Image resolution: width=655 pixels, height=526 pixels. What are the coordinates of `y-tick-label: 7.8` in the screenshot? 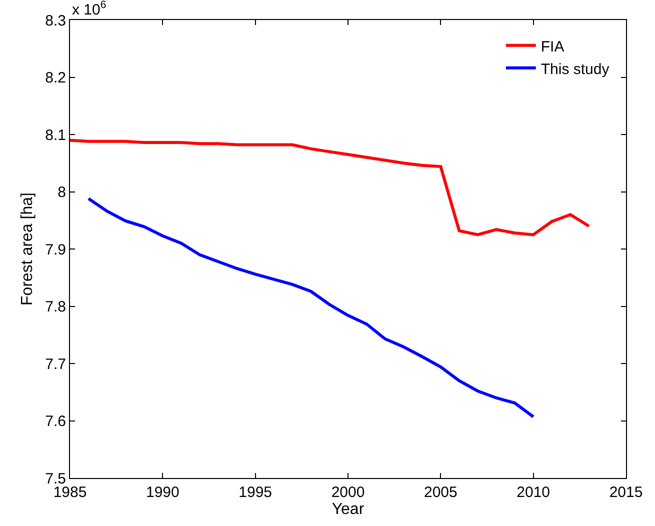 It's located at (55, 307).